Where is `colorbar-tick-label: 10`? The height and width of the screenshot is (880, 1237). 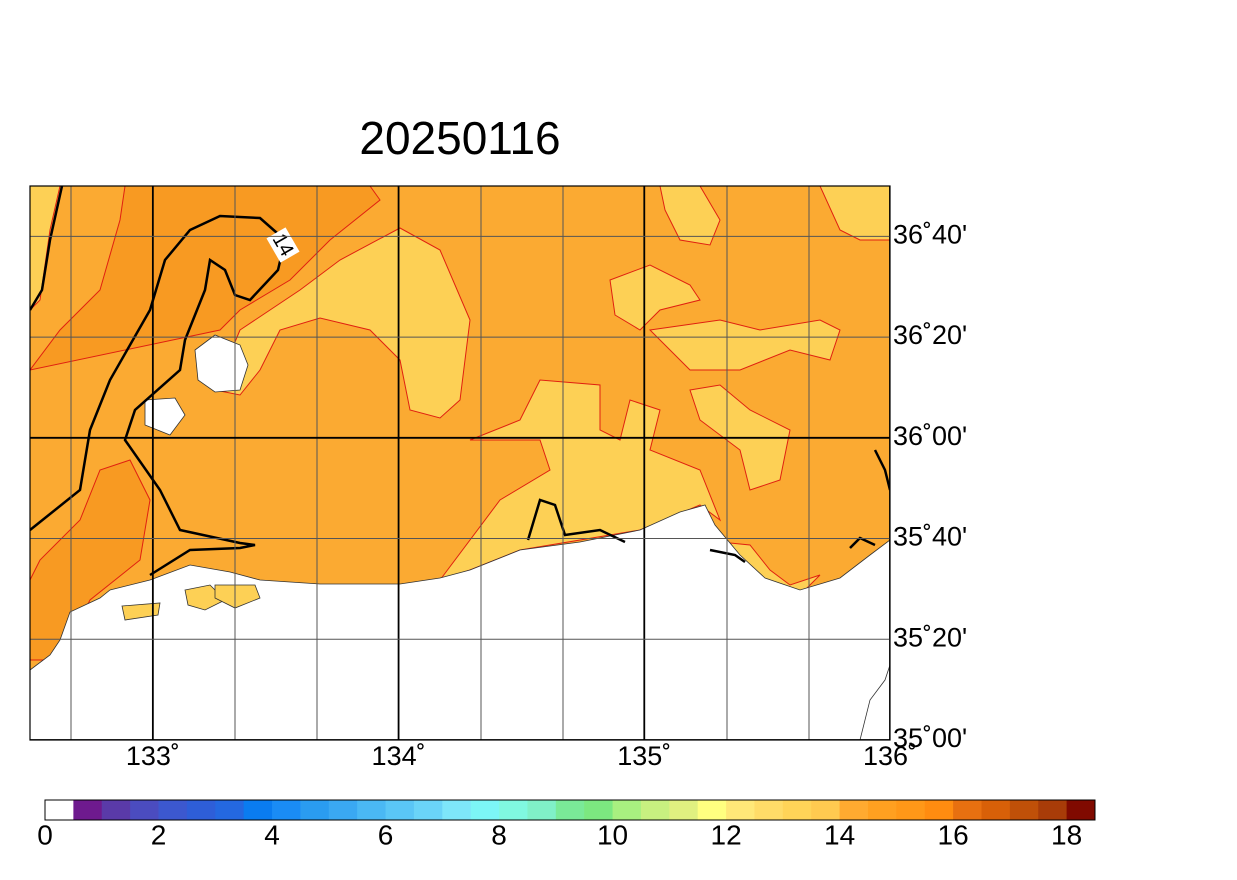 colorbar-tick-label: 10 is located at coordinates (612, 834).